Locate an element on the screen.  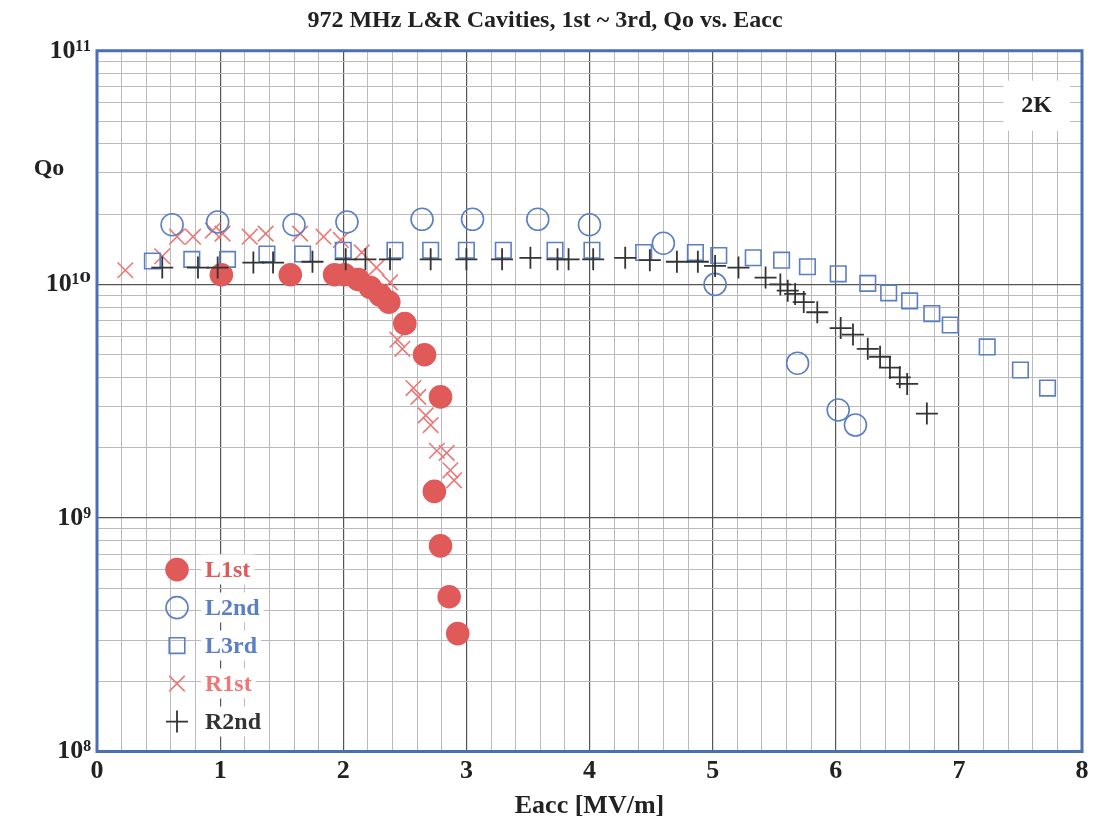
x-tick-label: 6 is located at coordinates (836, 769).